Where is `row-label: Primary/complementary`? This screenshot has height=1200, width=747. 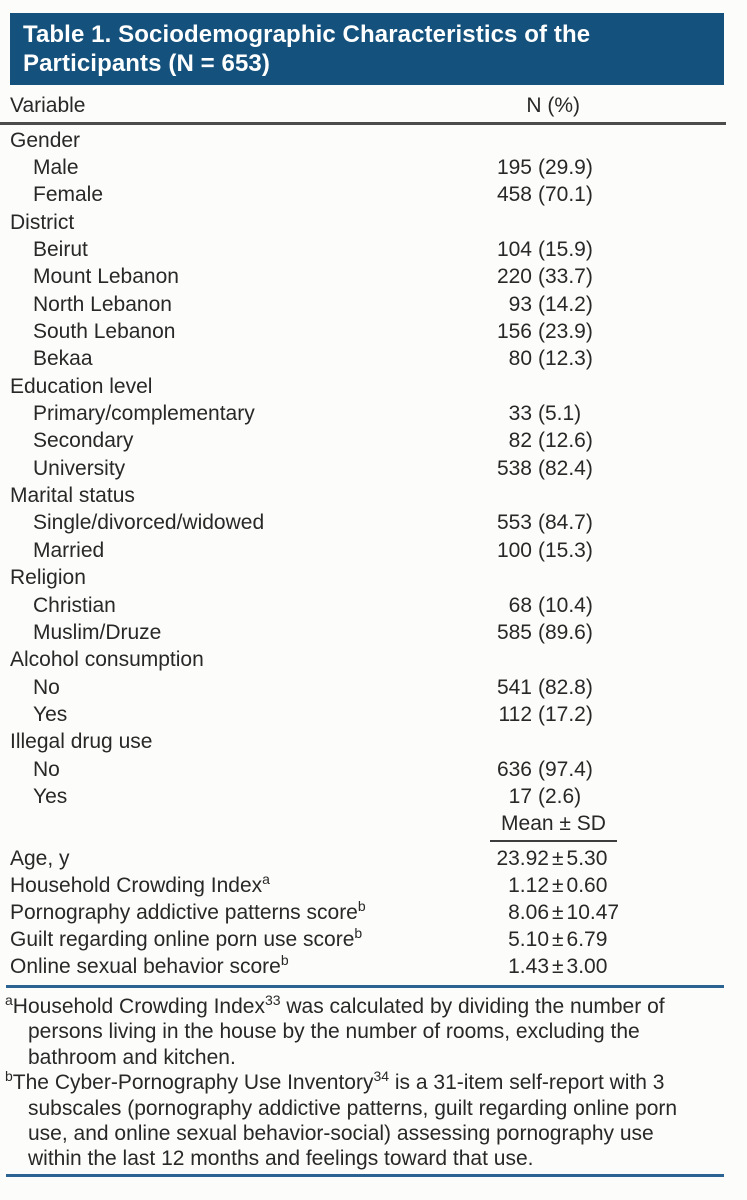 row-label: Primary/complementary is located at coordinates (144, 414).